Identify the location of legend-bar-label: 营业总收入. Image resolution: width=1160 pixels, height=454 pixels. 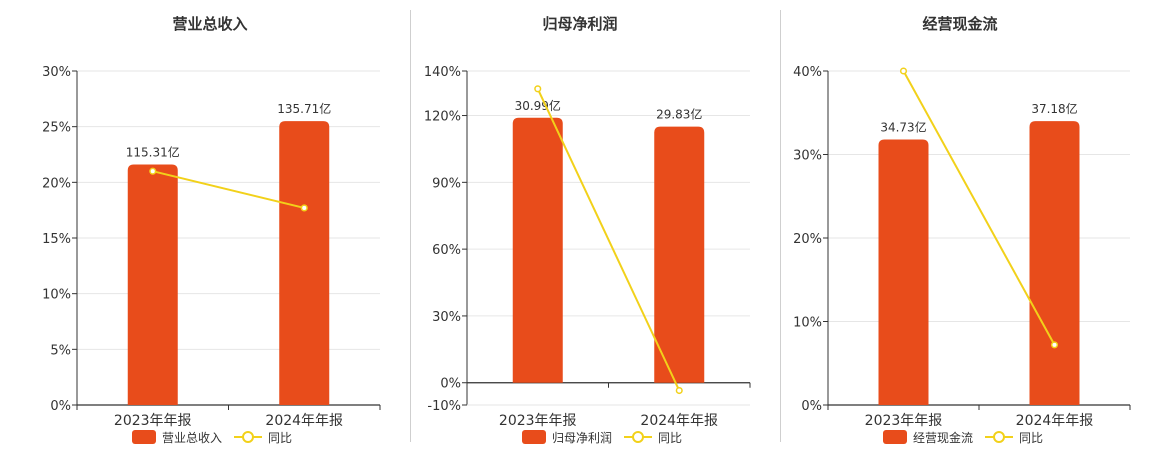
(192, 438).